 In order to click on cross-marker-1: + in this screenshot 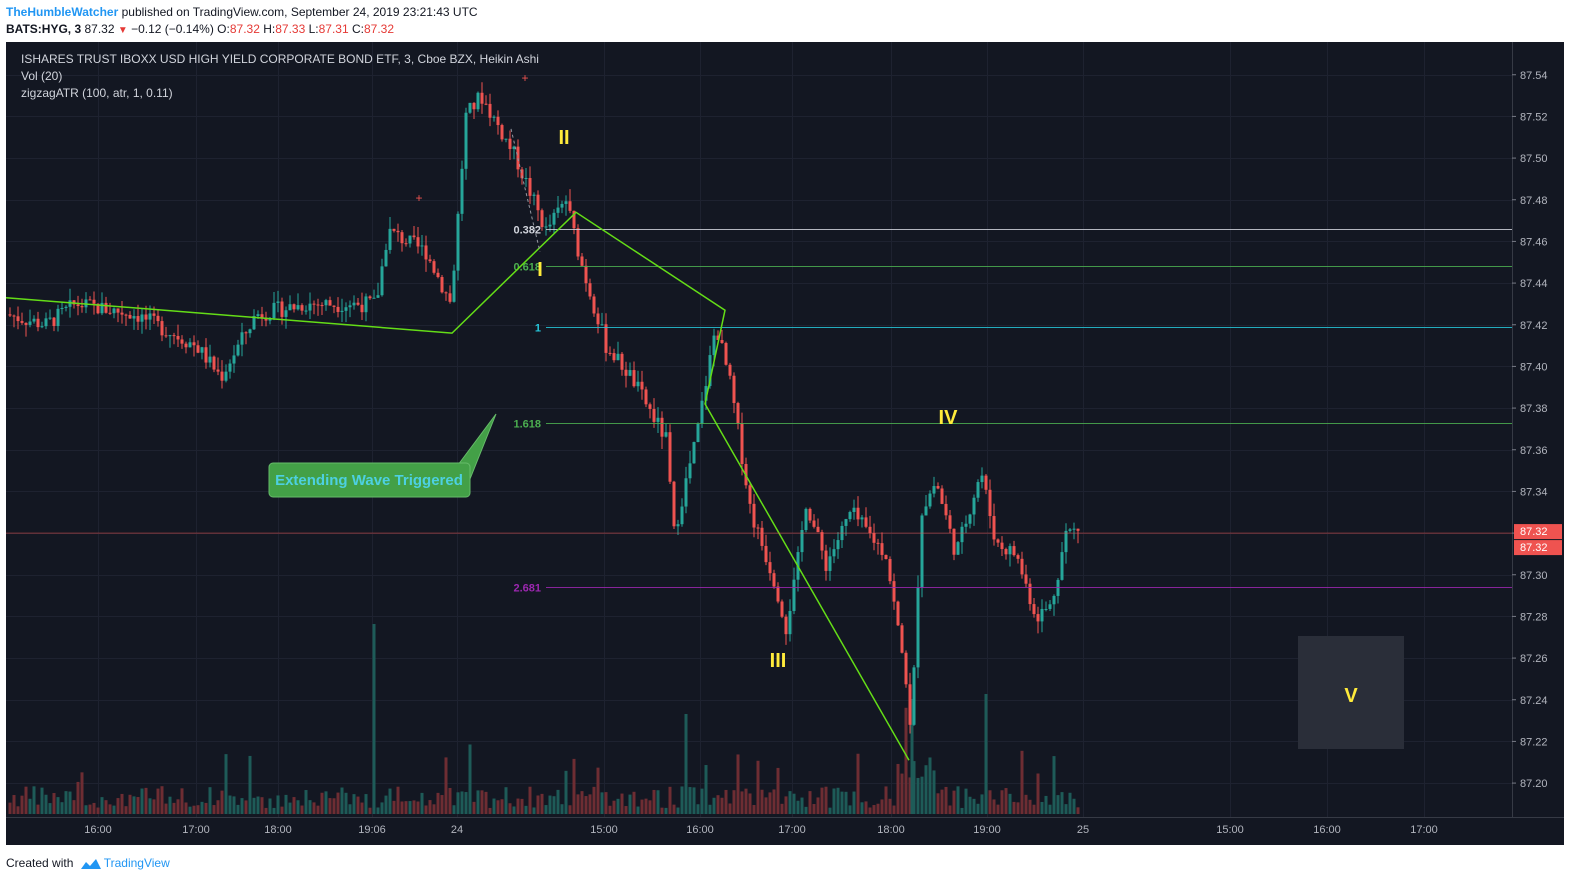, I will do `click(418, 198)`.